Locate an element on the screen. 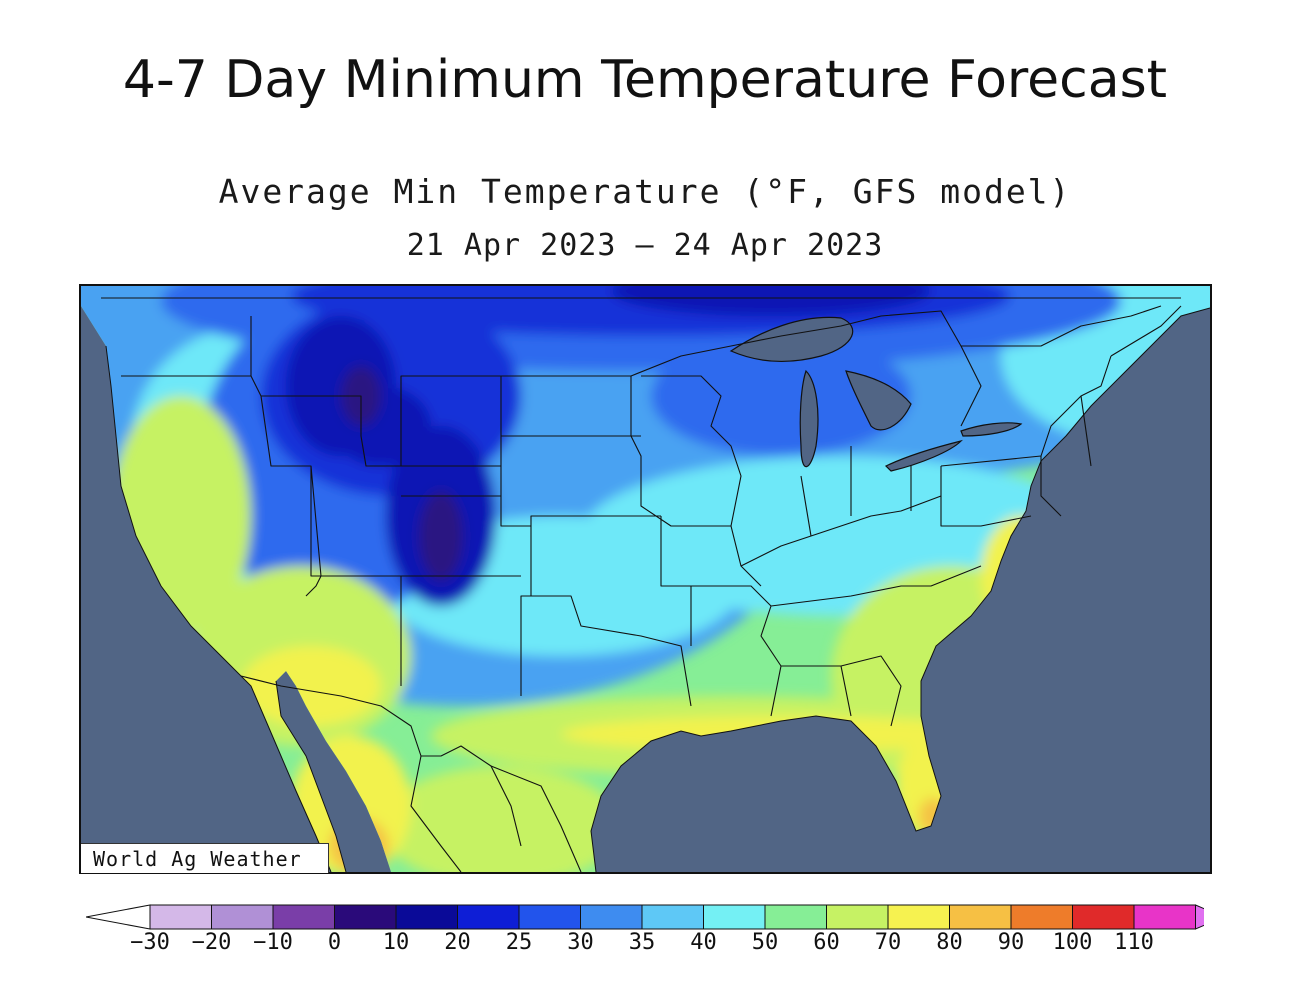 The width and height of the screenshot is (1290, 1002). legend-high-arrow is located at coordinates (1199, 917).